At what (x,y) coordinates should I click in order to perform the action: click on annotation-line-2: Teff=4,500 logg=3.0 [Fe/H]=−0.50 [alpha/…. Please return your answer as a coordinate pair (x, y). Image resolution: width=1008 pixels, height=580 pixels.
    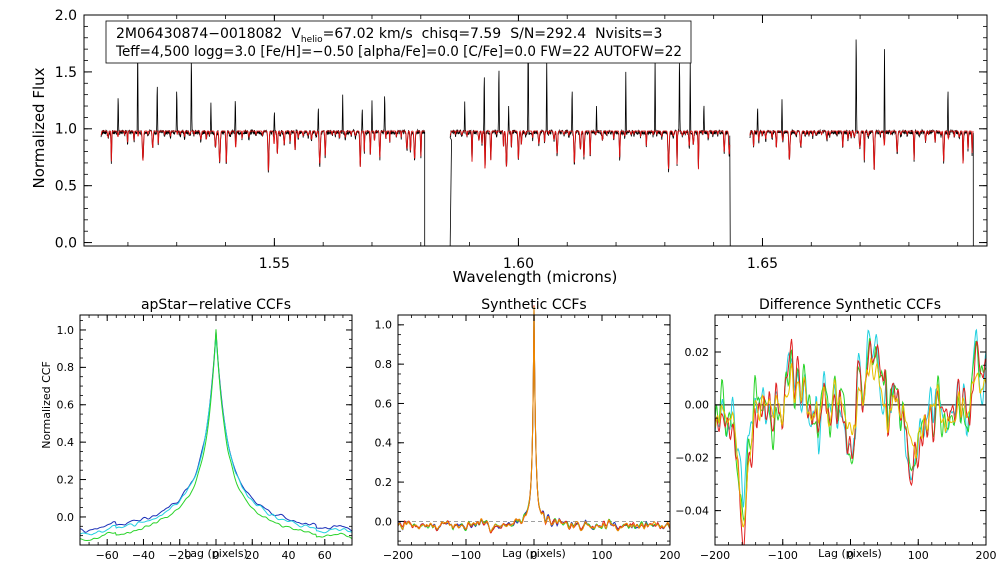
    Looking at the image, I should click on (398, 52).